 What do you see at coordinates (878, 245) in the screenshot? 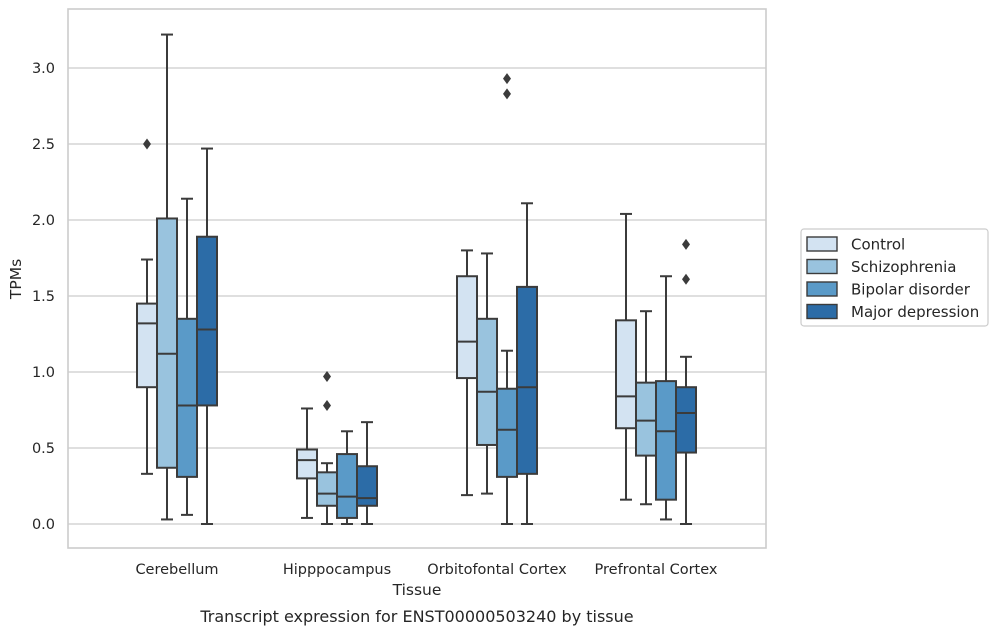
I see `legend-label: Control` at bounding box center [878, 245].